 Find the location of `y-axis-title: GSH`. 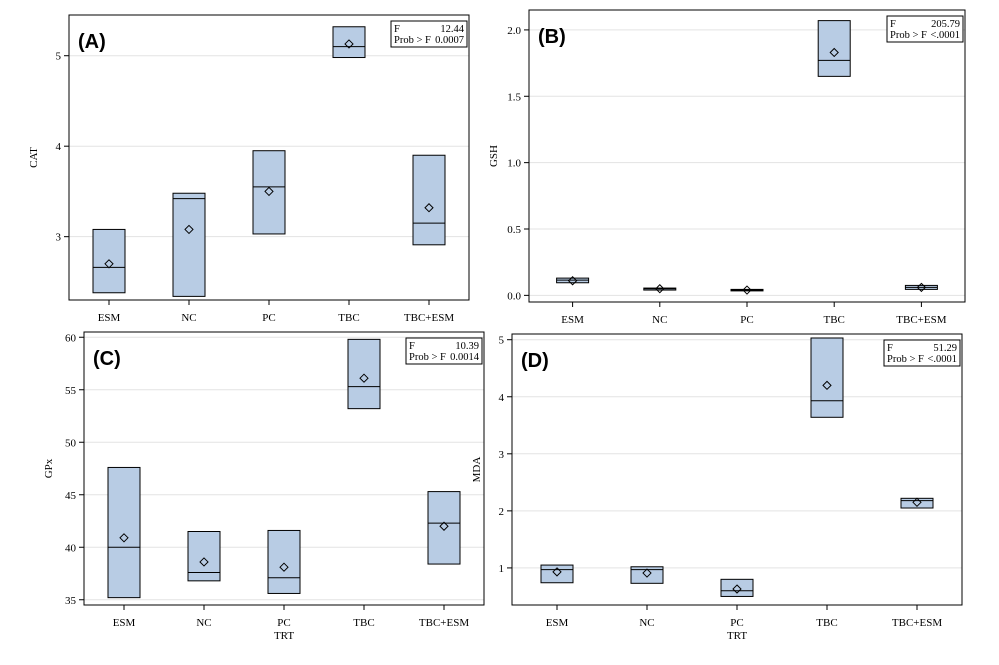

y-axis-title: GSH is located at coordinates (494, 156).